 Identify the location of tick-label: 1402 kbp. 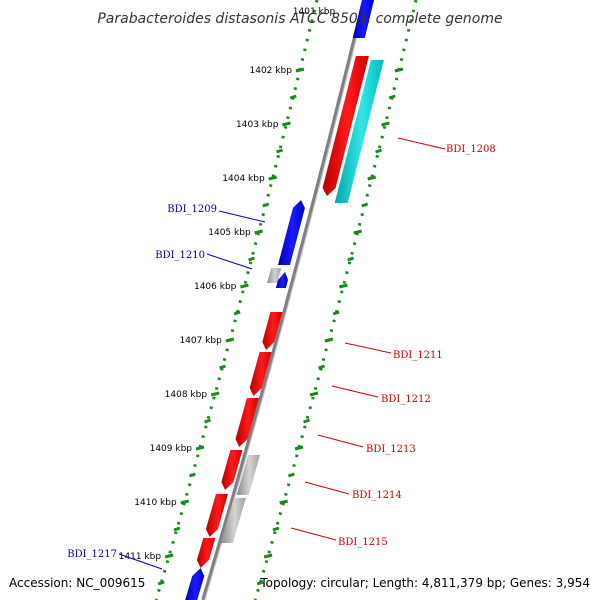
(271, 71).